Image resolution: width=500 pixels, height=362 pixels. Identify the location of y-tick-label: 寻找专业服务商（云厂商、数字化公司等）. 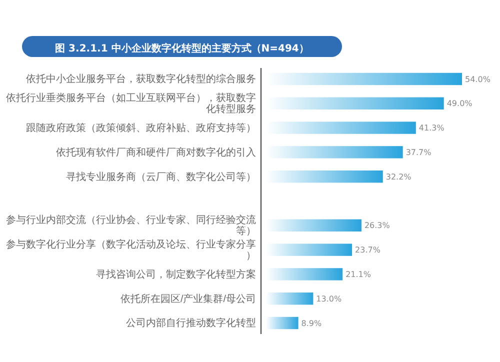
(161, 176).